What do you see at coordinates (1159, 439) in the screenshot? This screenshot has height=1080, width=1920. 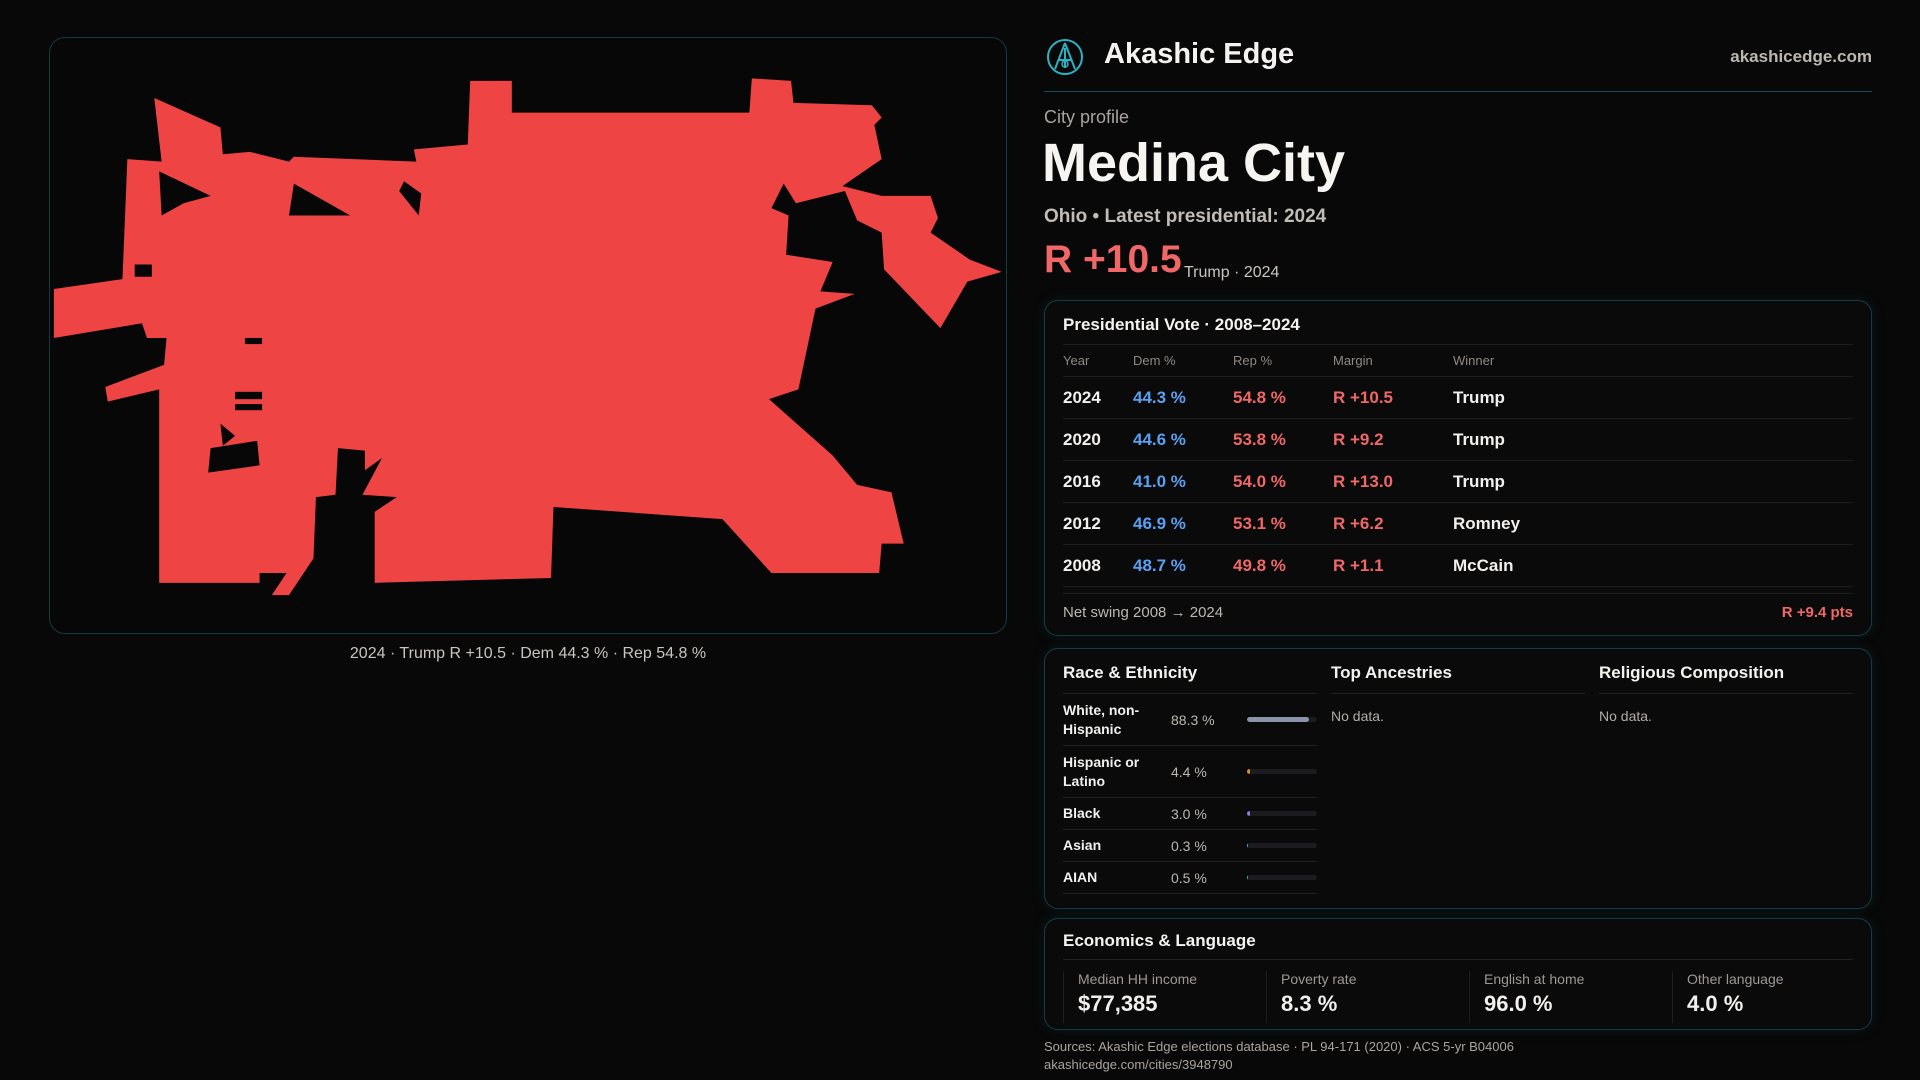 I see `cell-dem: 44.6 %` at bounding box center [1159, 439].